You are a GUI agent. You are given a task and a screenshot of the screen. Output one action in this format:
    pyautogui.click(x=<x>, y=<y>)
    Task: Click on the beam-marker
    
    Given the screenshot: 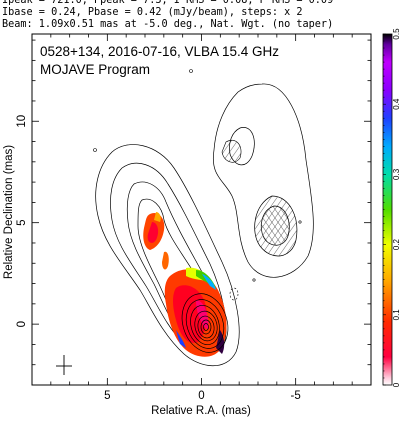 What is the action you would take?
    pyautogui.click(x=64, y=365)
    